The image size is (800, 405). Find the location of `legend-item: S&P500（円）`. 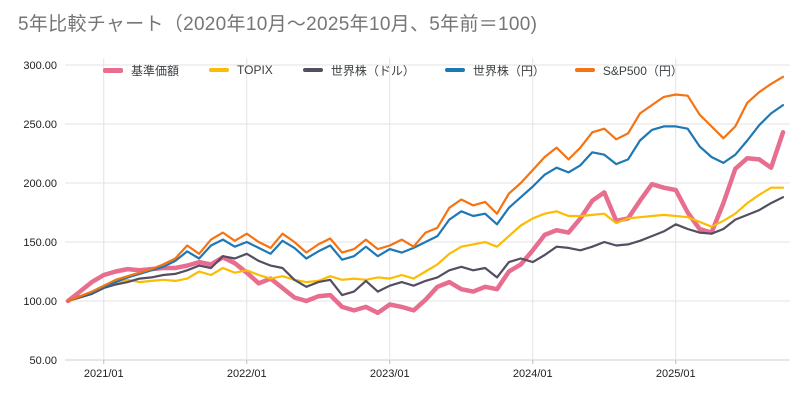

legend-item: S&P500（円） is located at coordinates (628, 70).